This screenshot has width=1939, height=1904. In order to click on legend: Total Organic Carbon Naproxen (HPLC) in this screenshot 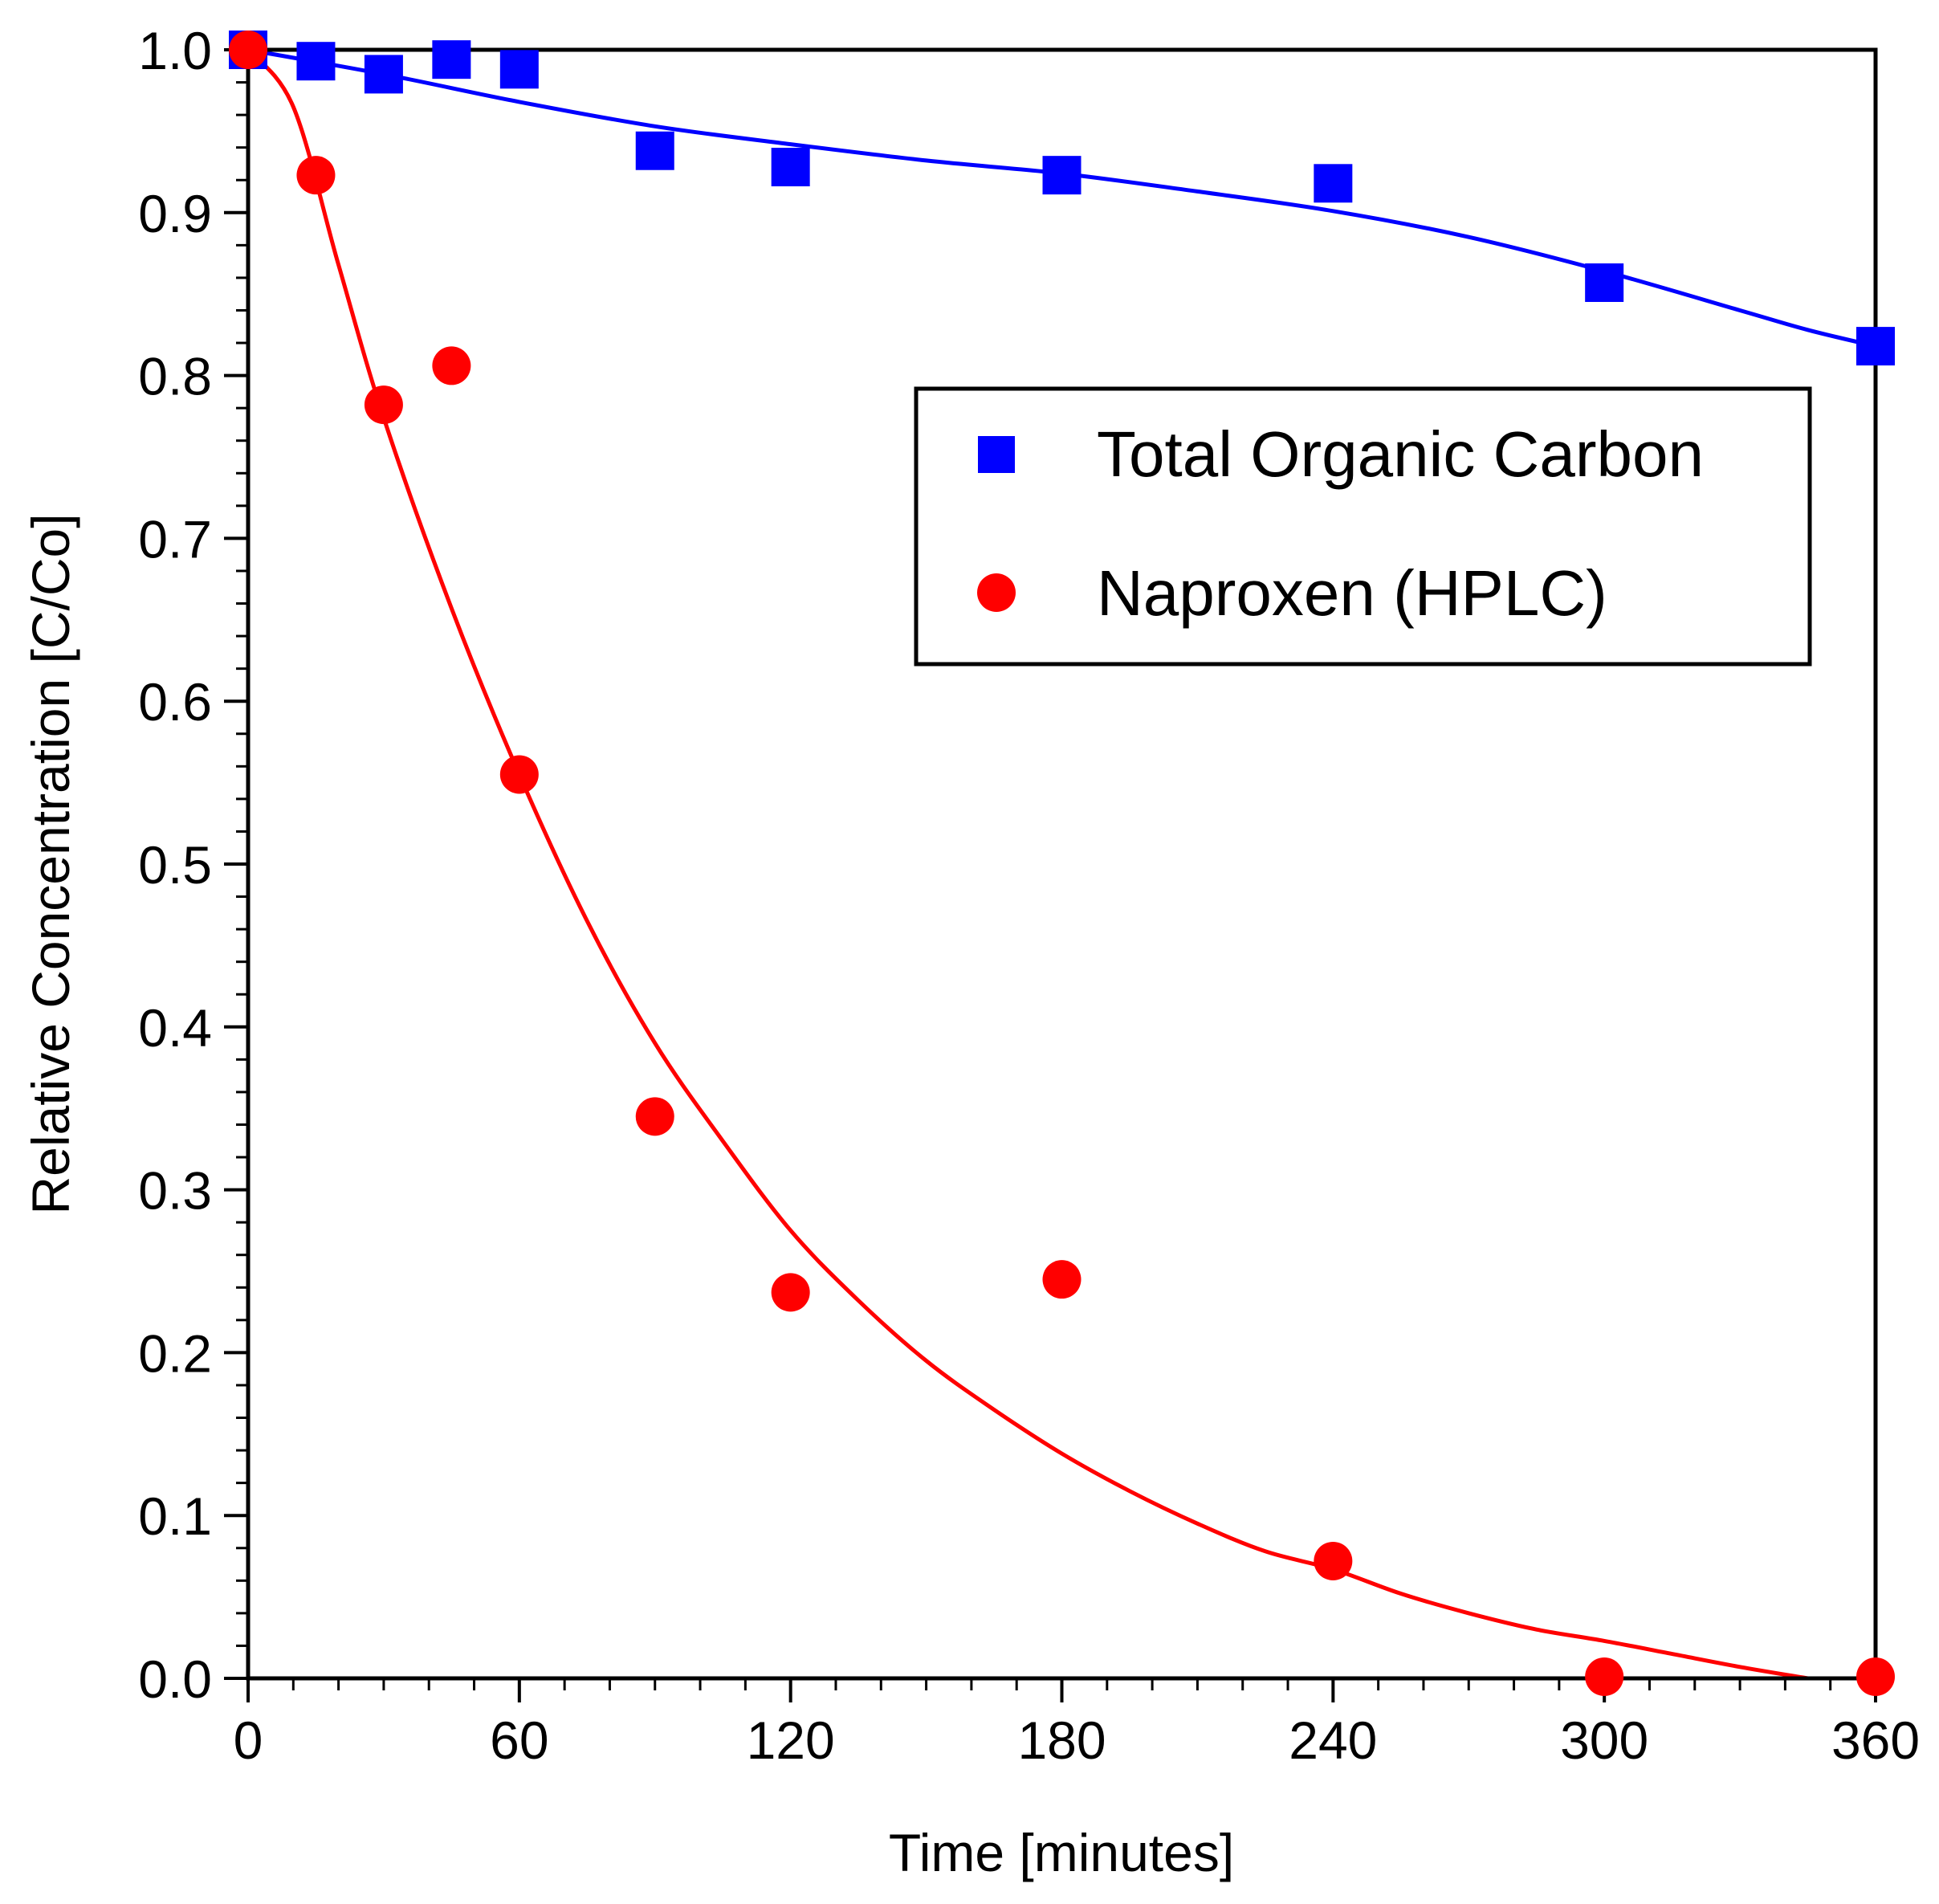, I will do `click(1363, 526)`.